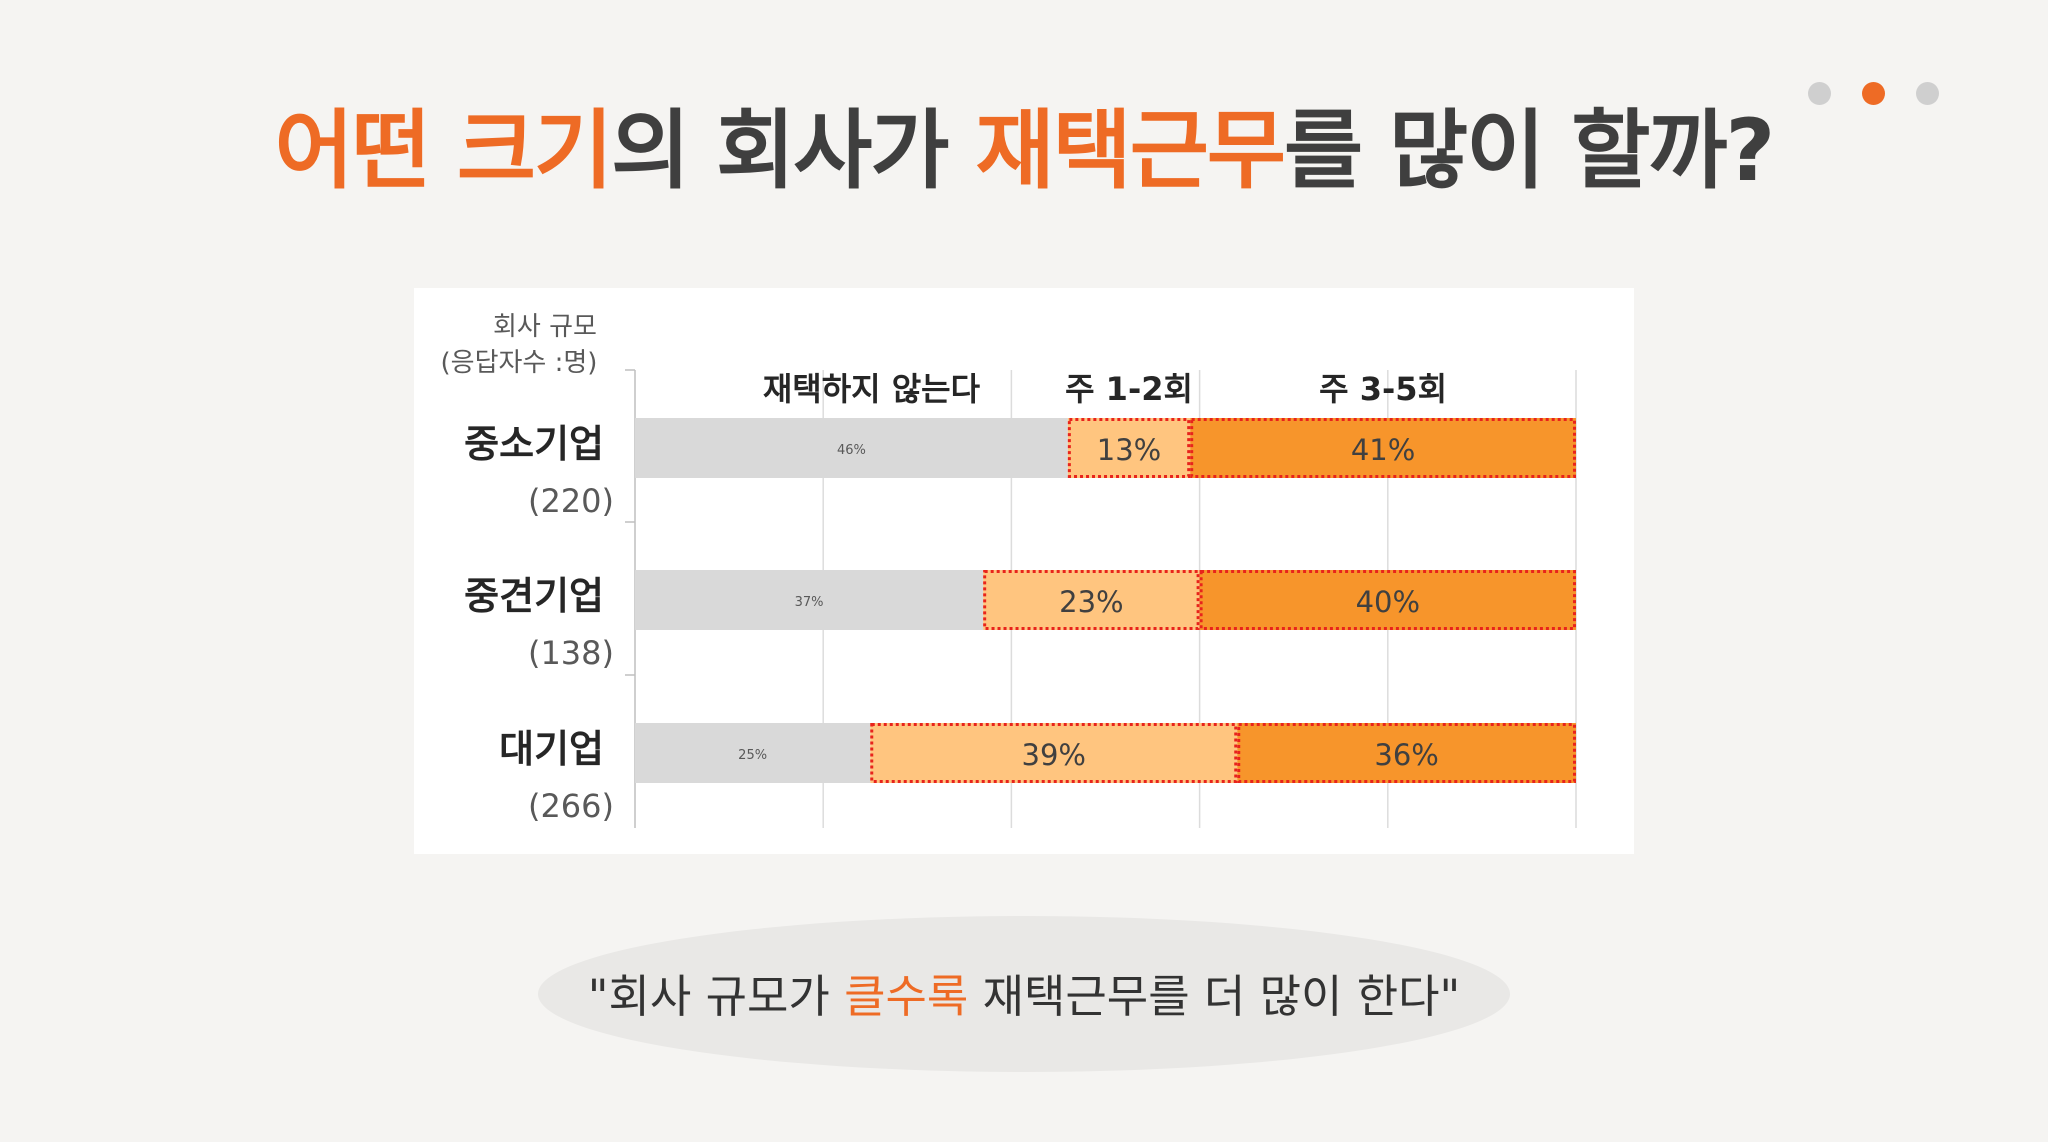  What do you see at coordinates (545, 327) in the screenshot?
I see `axis-label-line-1: 회사 규모` at bounding box center [545, 327].